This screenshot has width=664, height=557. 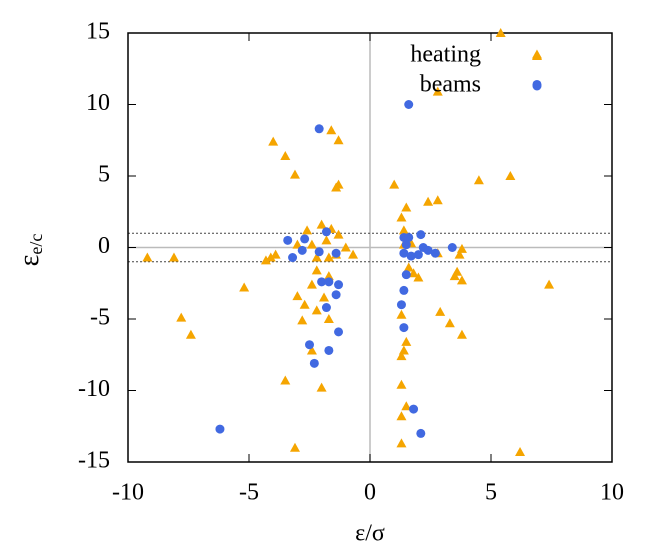 I want to click on x-tick-label: 0, so click(x=370, y=493).